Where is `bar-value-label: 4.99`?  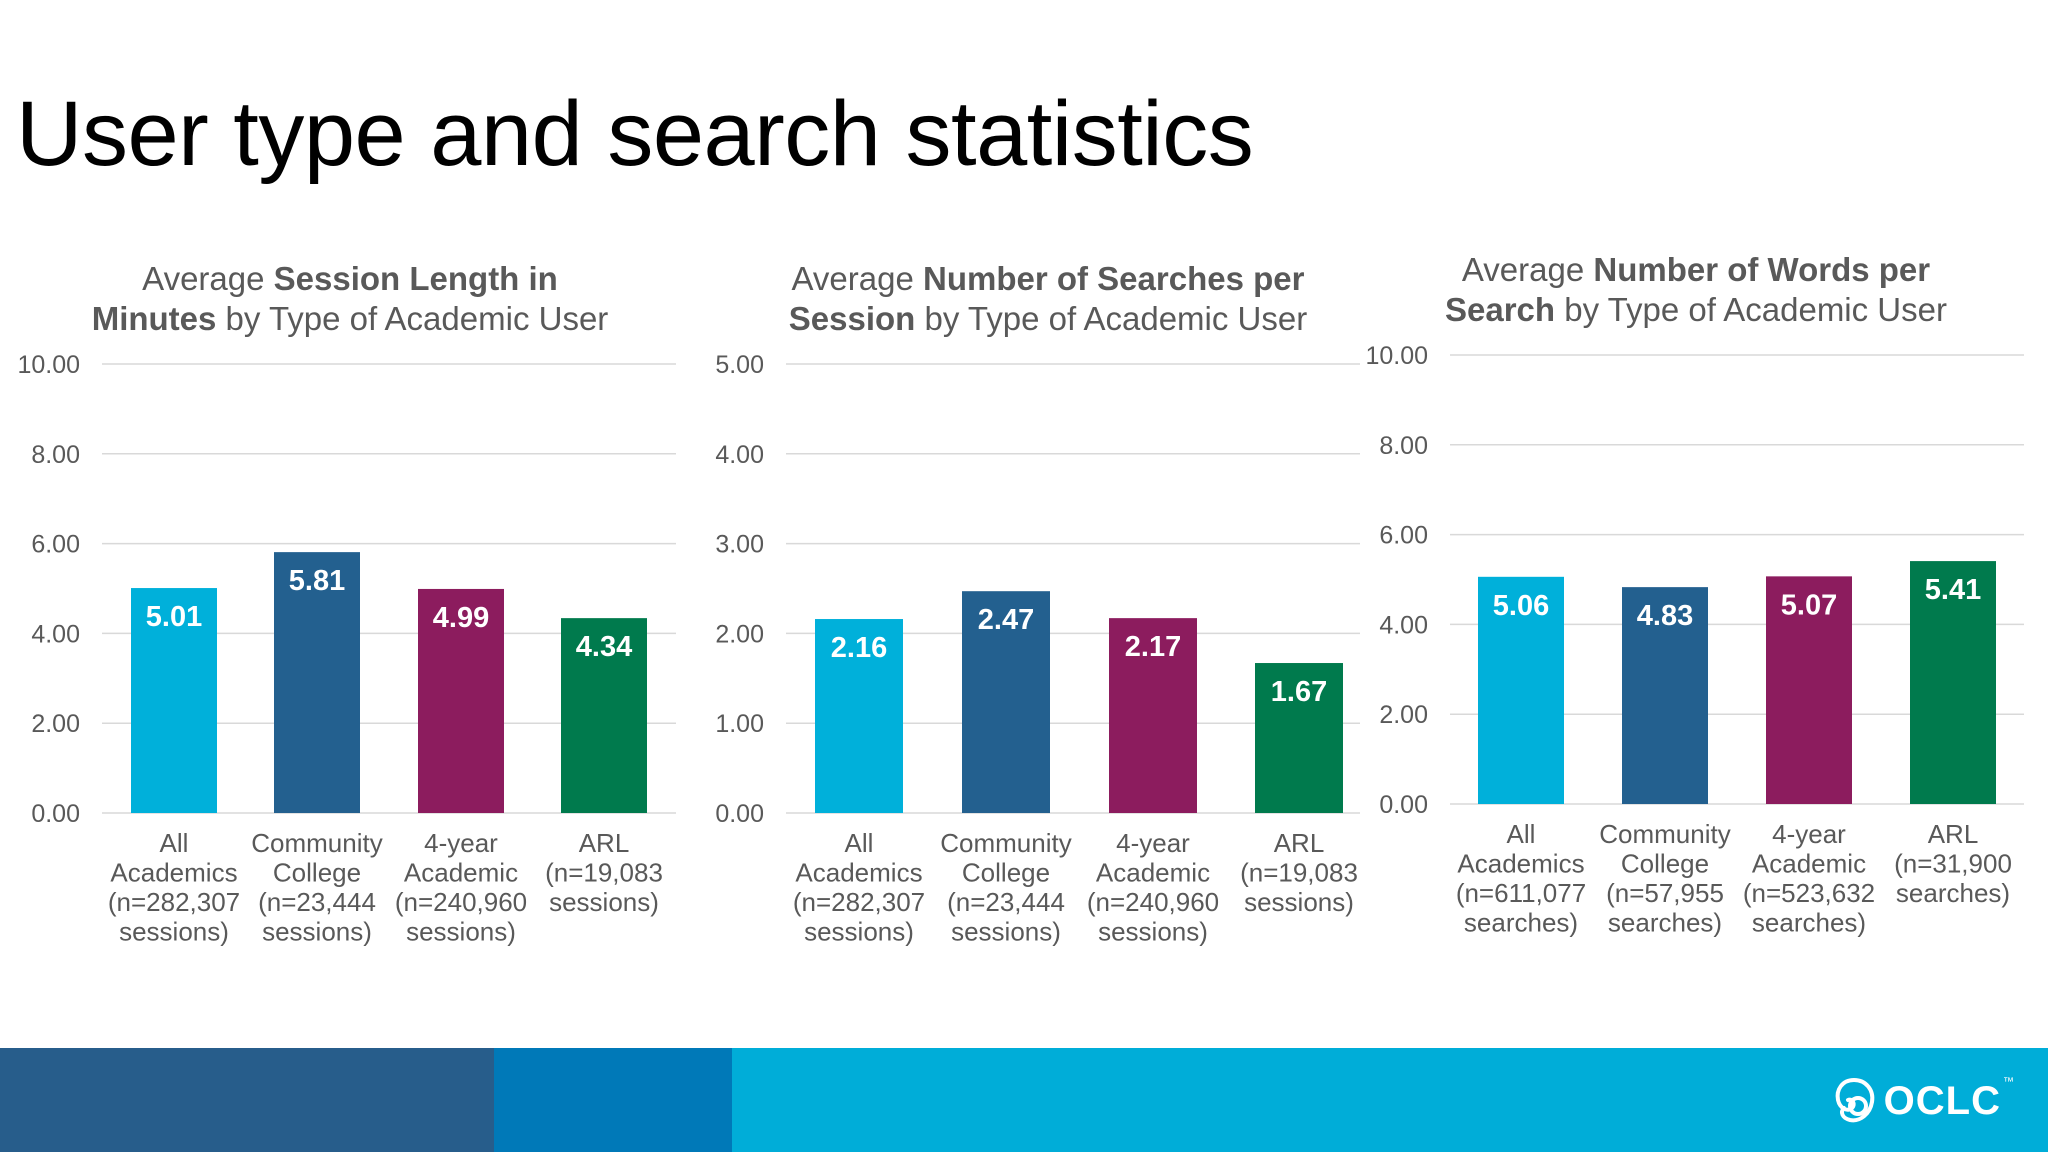 bar-value-label: 4.99 is located at coordinates (461, 618).